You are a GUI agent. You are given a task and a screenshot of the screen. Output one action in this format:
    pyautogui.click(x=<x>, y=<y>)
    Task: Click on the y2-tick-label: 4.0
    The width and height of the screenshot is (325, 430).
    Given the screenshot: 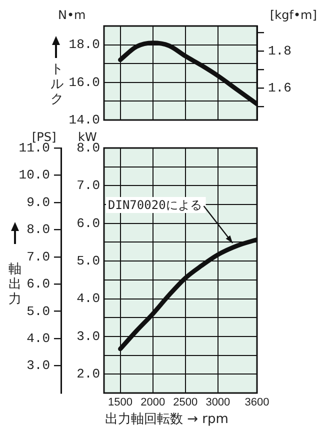 What is the action you would take?
    pyautogui.click(x=38, y=338)
    